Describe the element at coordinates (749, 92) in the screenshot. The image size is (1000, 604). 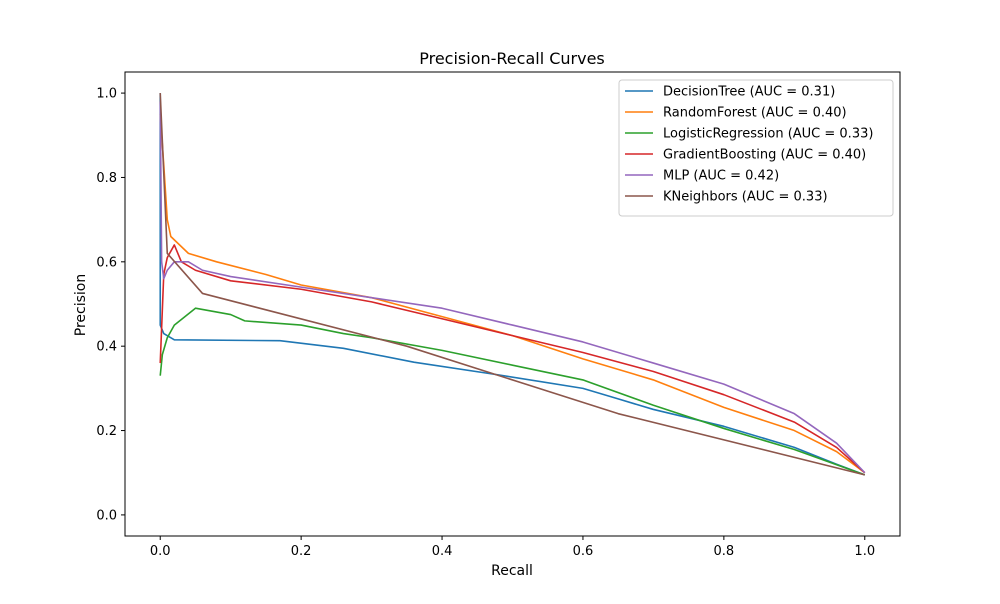
I see `legend-label: DecisionTree (AUC = 0.31)` at that location.